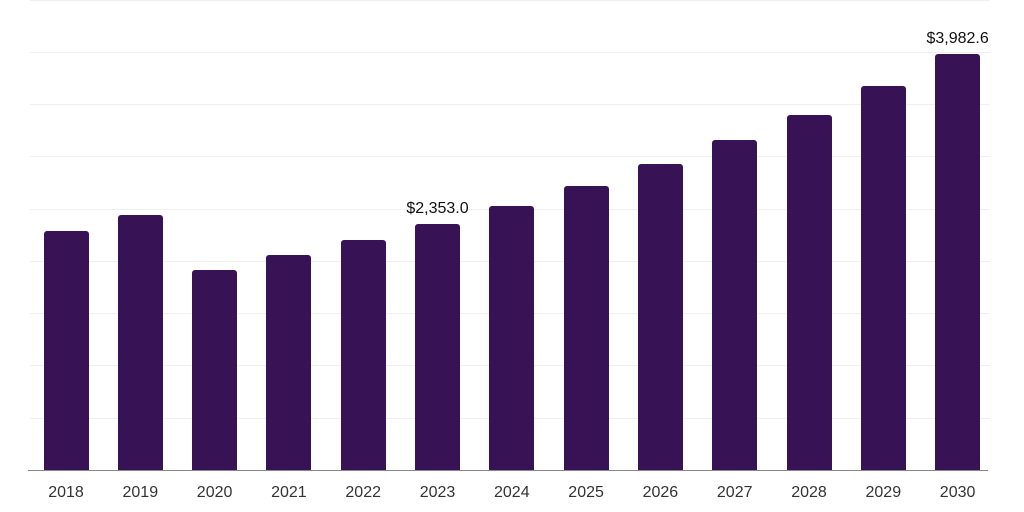  What do you see at coordinates (512, 492) in the screenshot?
I see `x-tick-label: 2024` at bounding box center [512, 492].